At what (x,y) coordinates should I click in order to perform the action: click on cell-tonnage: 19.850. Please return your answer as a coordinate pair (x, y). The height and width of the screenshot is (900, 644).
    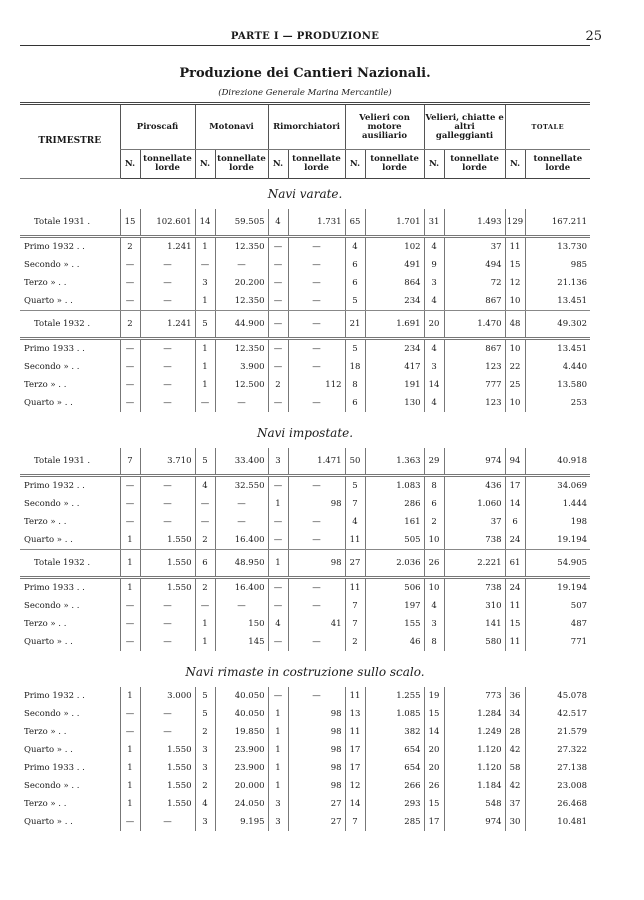
    Looking at the image, I should click on (241, 732).